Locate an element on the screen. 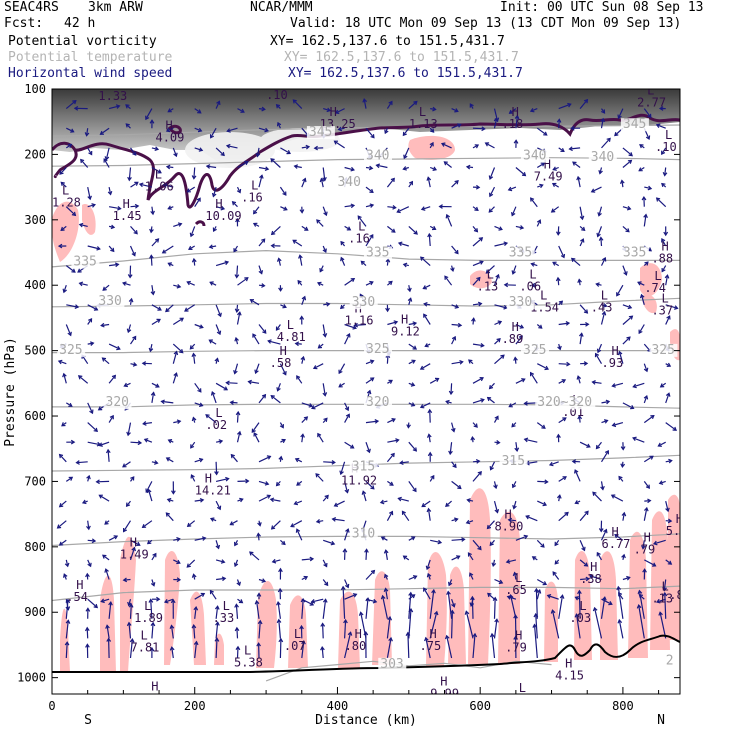  field-name-pv: Potential vorticity is located at coordinates (82, 41).